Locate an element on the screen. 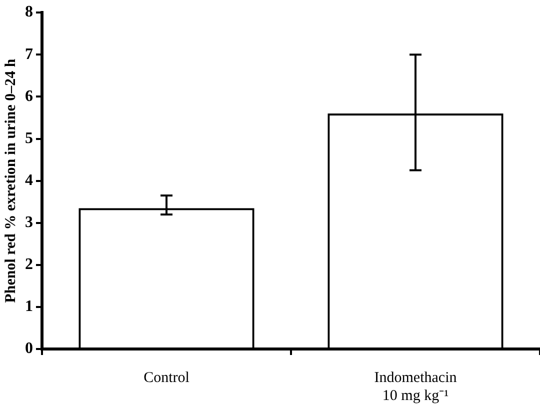 The width and height of the screenshot is (540, 419). y-tick-label: 4 is located at coordinates (29, 180).